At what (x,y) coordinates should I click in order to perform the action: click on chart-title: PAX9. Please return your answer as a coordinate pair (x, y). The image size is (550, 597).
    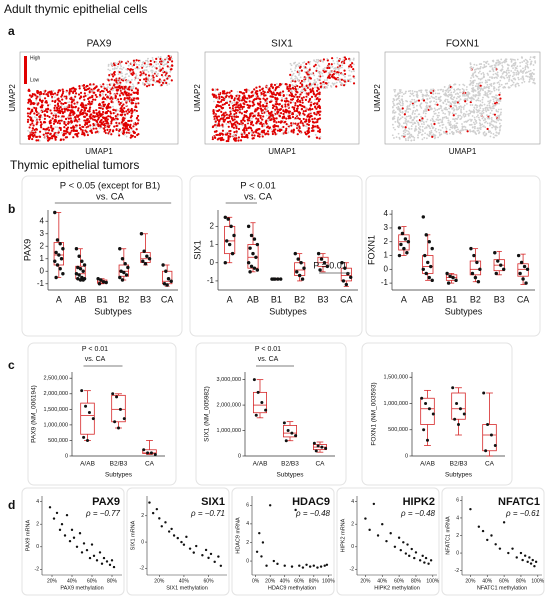
    Looking at the image, I should click on (106, 502).